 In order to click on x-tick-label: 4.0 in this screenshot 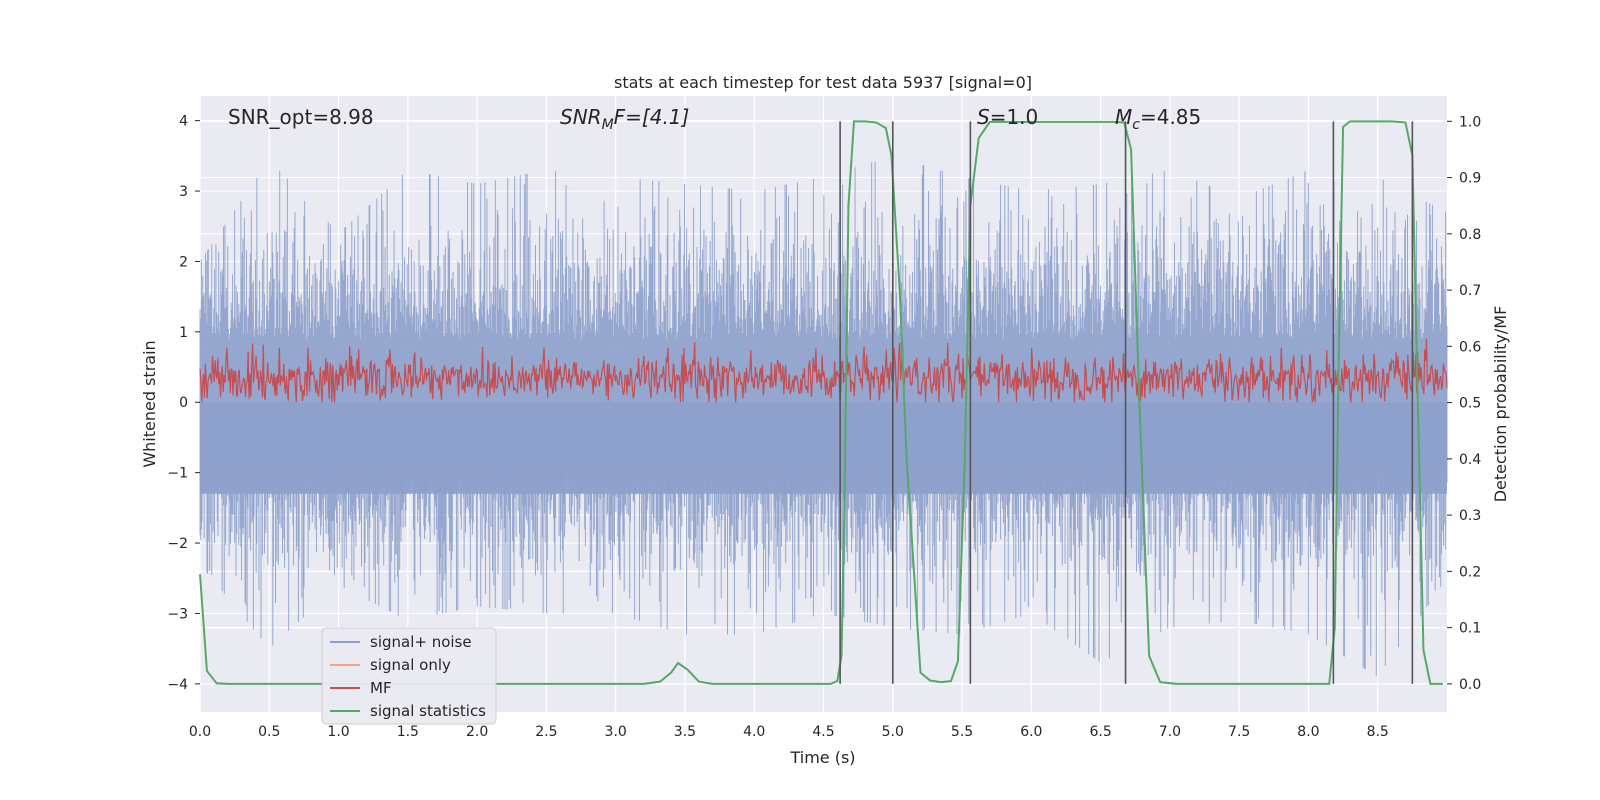, I will do `click(754, 732)`.